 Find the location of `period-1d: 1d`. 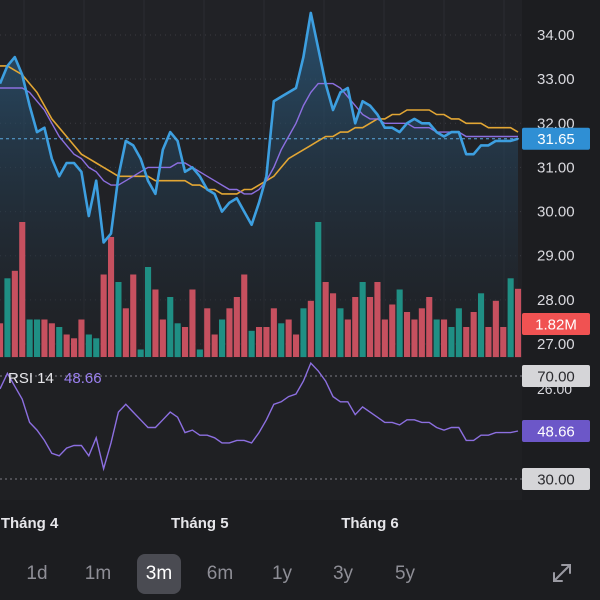

period-1d: 1d is located at coordinates (37, 573).